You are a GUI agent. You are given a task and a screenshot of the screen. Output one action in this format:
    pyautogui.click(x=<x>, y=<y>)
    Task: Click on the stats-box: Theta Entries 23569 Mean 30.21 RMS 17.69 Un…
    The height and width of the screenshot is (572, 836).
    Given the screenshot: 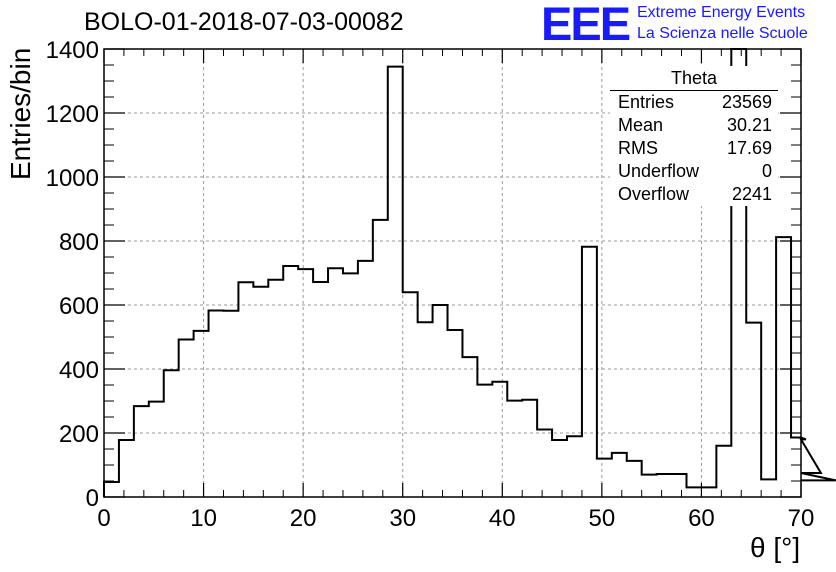 What is the action you would take?
    pyautogui.click(x=694, y=136)
    